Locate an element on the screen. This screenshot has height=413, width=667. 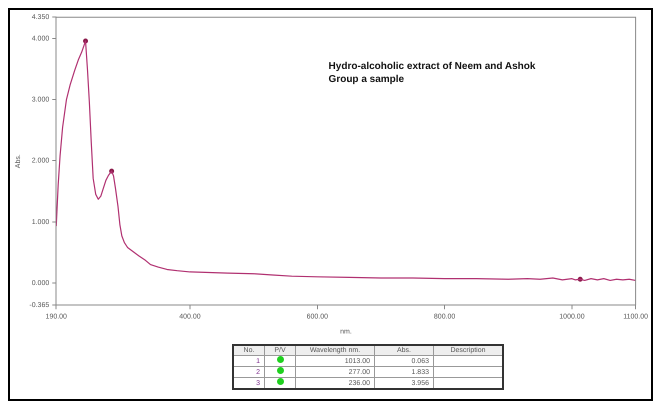
annotation: Hydro-alcoholic extract of Neem and Ashok Group a sample is located at coordinates (432, 73).